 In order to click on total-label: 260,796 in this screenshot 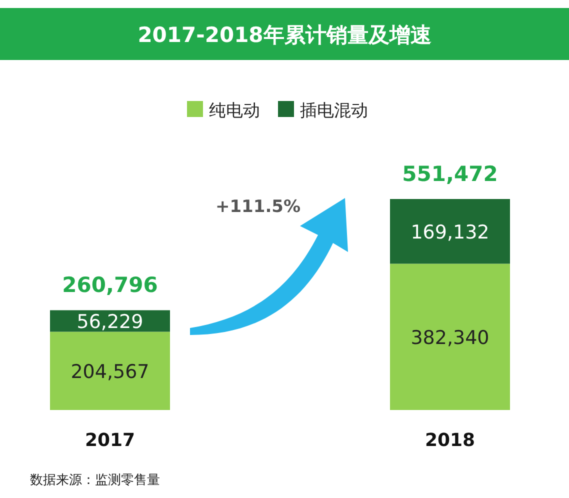, I will do `click(110, 285)`.